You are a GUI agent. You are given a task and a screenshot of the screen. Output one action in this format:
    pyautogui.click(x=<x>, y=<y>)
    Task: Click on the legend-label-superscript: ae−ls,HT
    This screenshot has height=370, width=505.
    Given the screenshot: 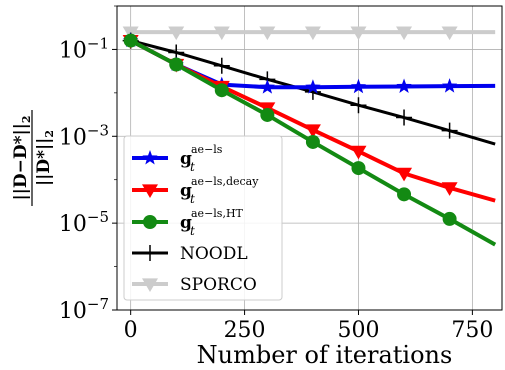 What is the action you would take?
    pyautogui.click(x=217, y=213)
    